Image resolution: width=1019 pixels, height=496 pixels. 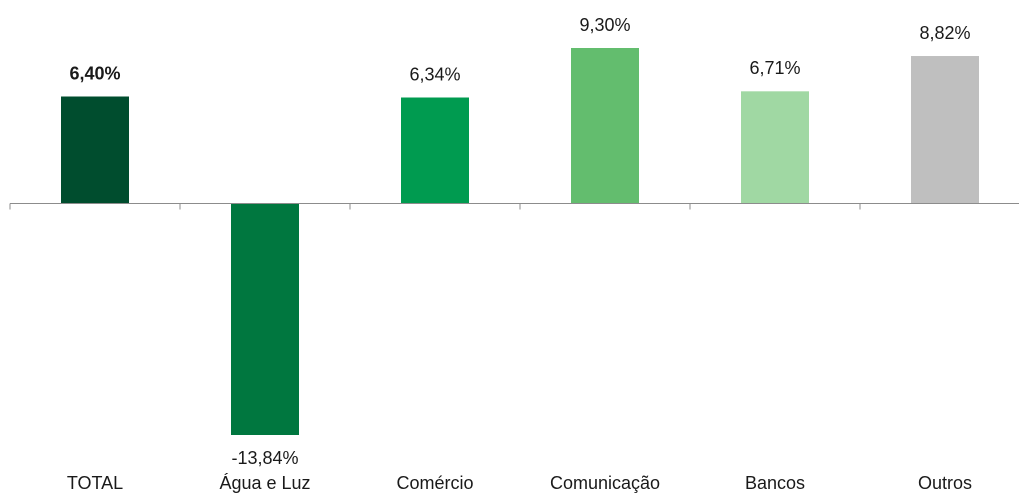 I want to click on value-label: 9,30%, so click(x=604, y=25).